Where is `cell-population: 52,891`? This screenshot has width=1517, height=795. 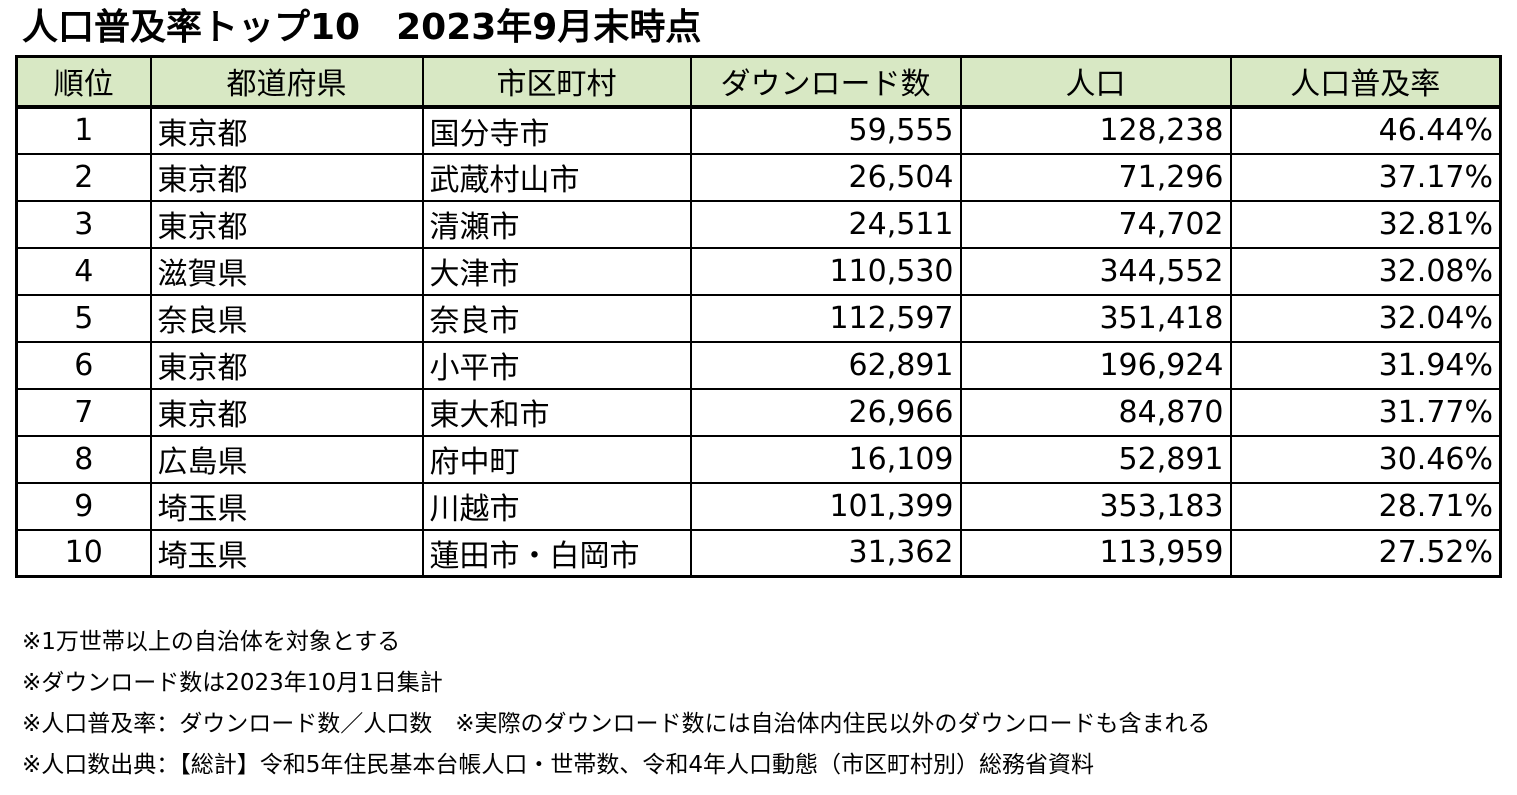 cell-population: 52,891 is located at coordinates (1095, 459).